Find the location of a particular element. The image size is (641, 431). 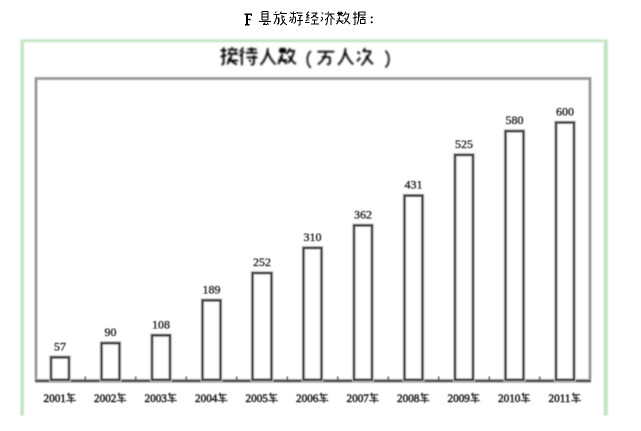

svg-text: 90 is located at coordinates (111, 332).